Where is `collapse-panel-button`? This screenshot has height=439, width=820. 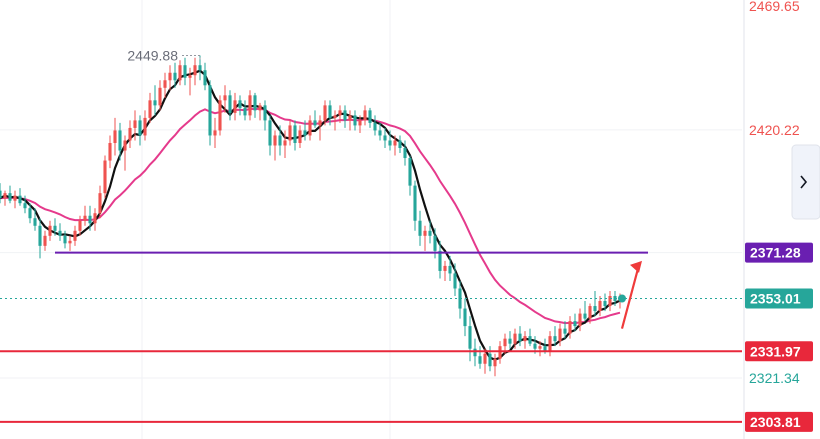
collapse-panel-button is located at coordinates (805, 182).